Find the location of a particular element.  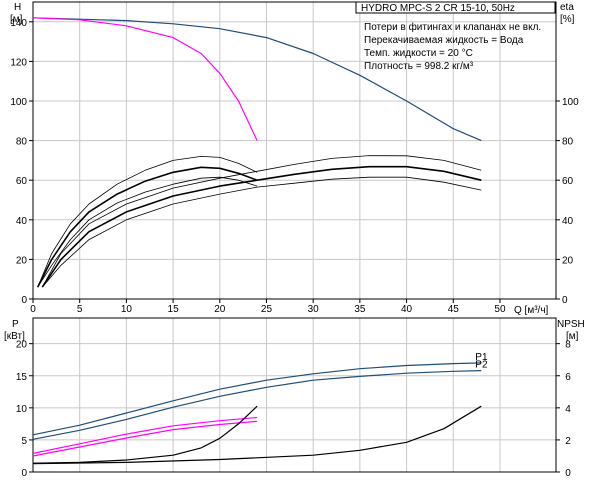

x-tick-label: 30 is located at coordinates (314, 309).